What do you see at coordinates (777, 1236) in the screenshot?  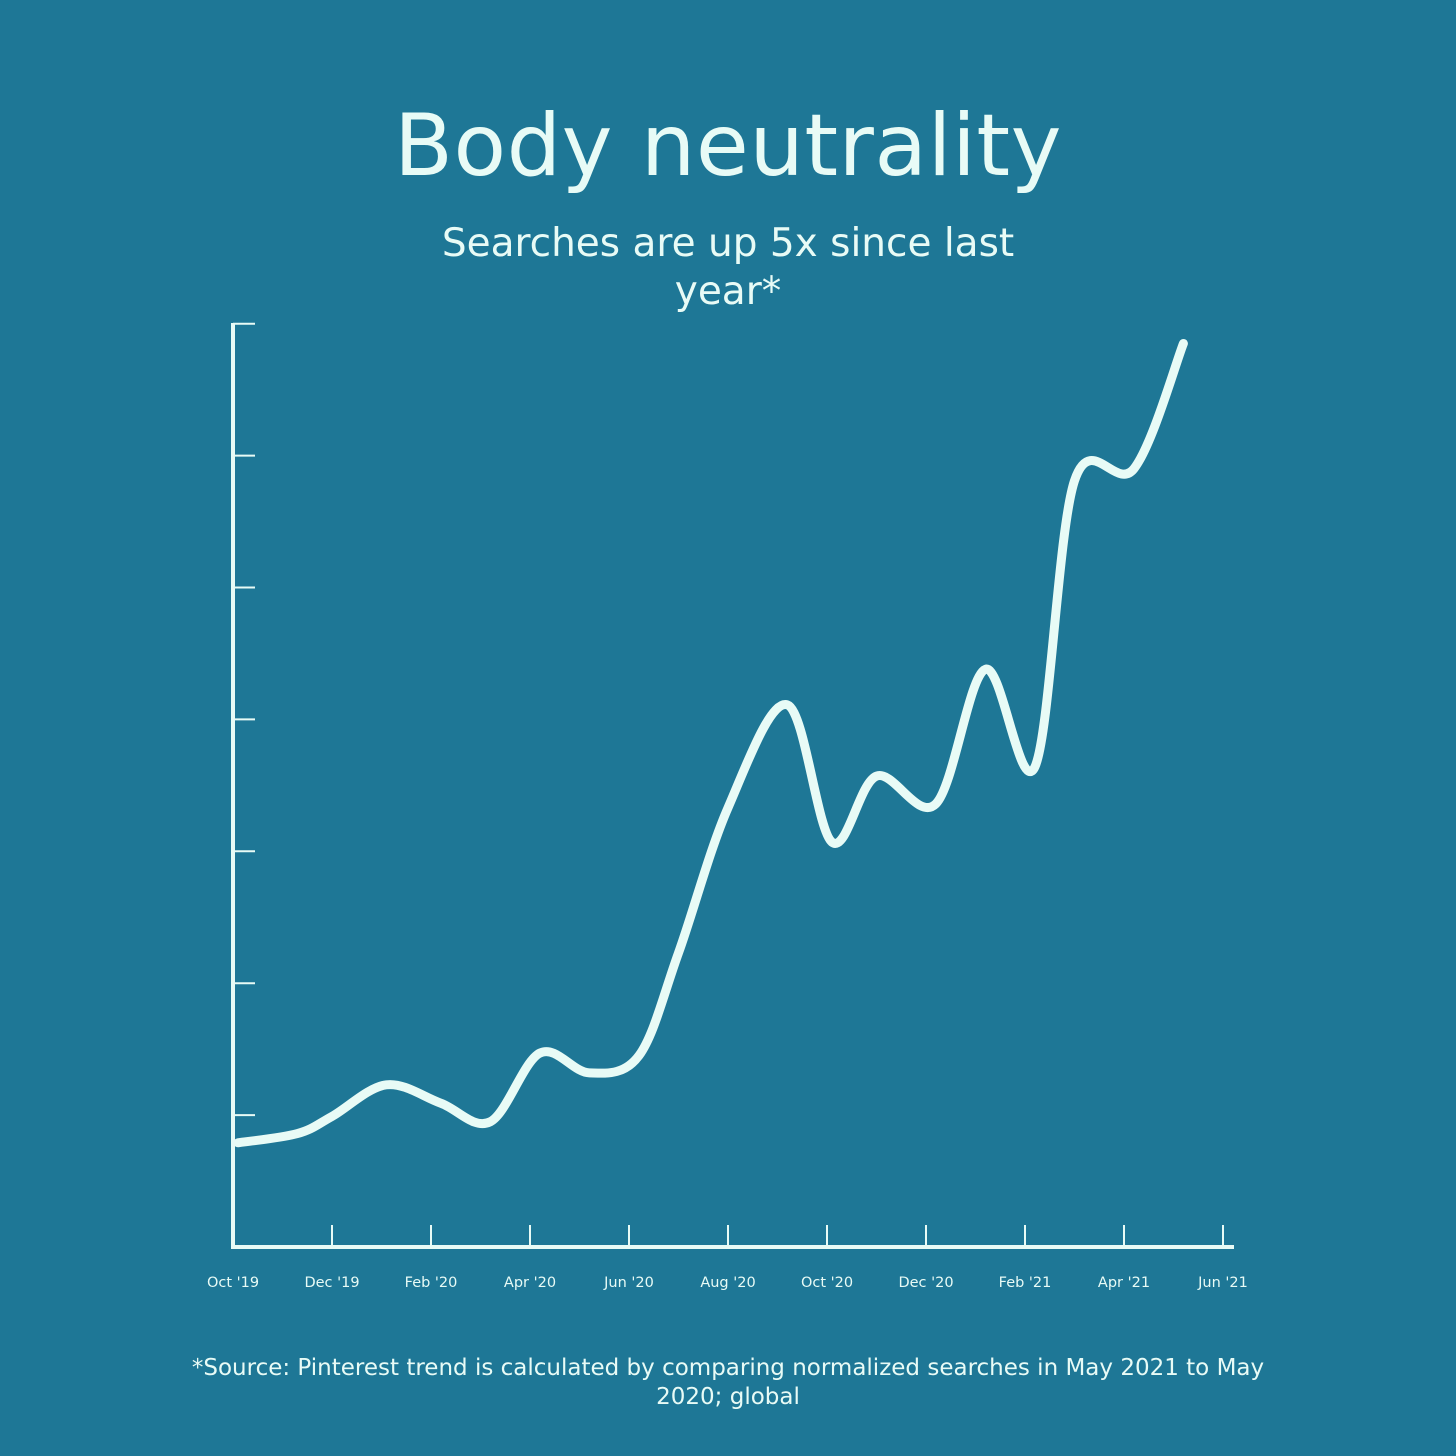 I see `x-axis-ticks` at bounding box center [777, 1236].